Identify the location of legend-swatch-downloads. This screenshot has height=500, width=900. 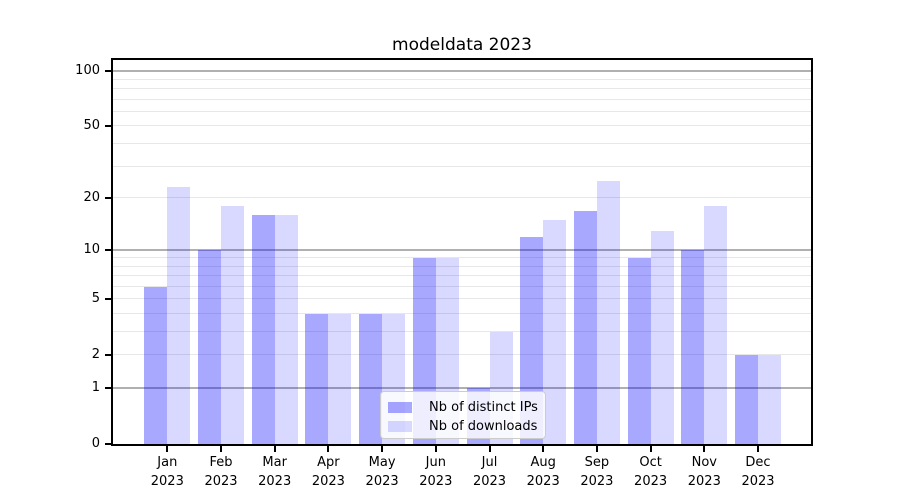
(400, 426).